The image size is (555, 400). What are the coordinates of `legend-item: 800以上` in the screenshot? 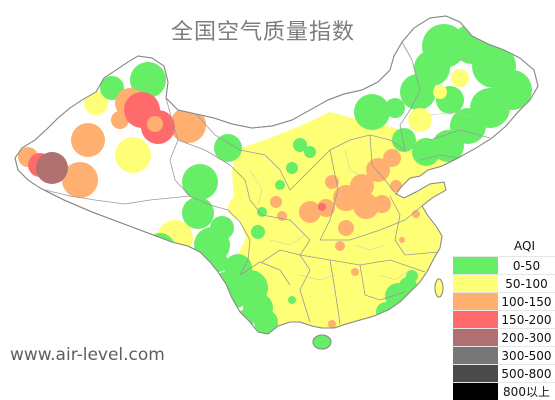 It's located at (504, 391).